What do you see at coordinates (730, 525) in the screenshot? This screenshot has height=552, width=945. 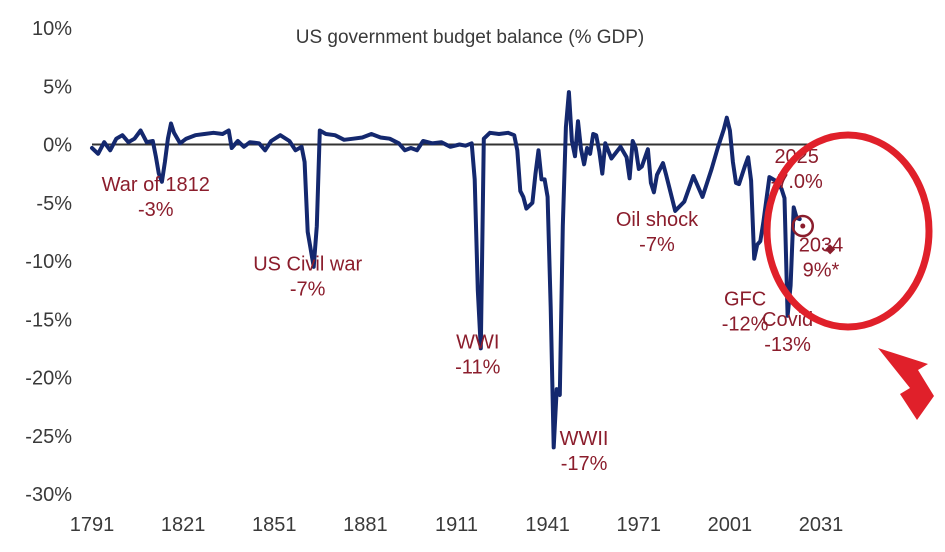 I see `x-tick-label: 2001` at bounding box center [730, 525].